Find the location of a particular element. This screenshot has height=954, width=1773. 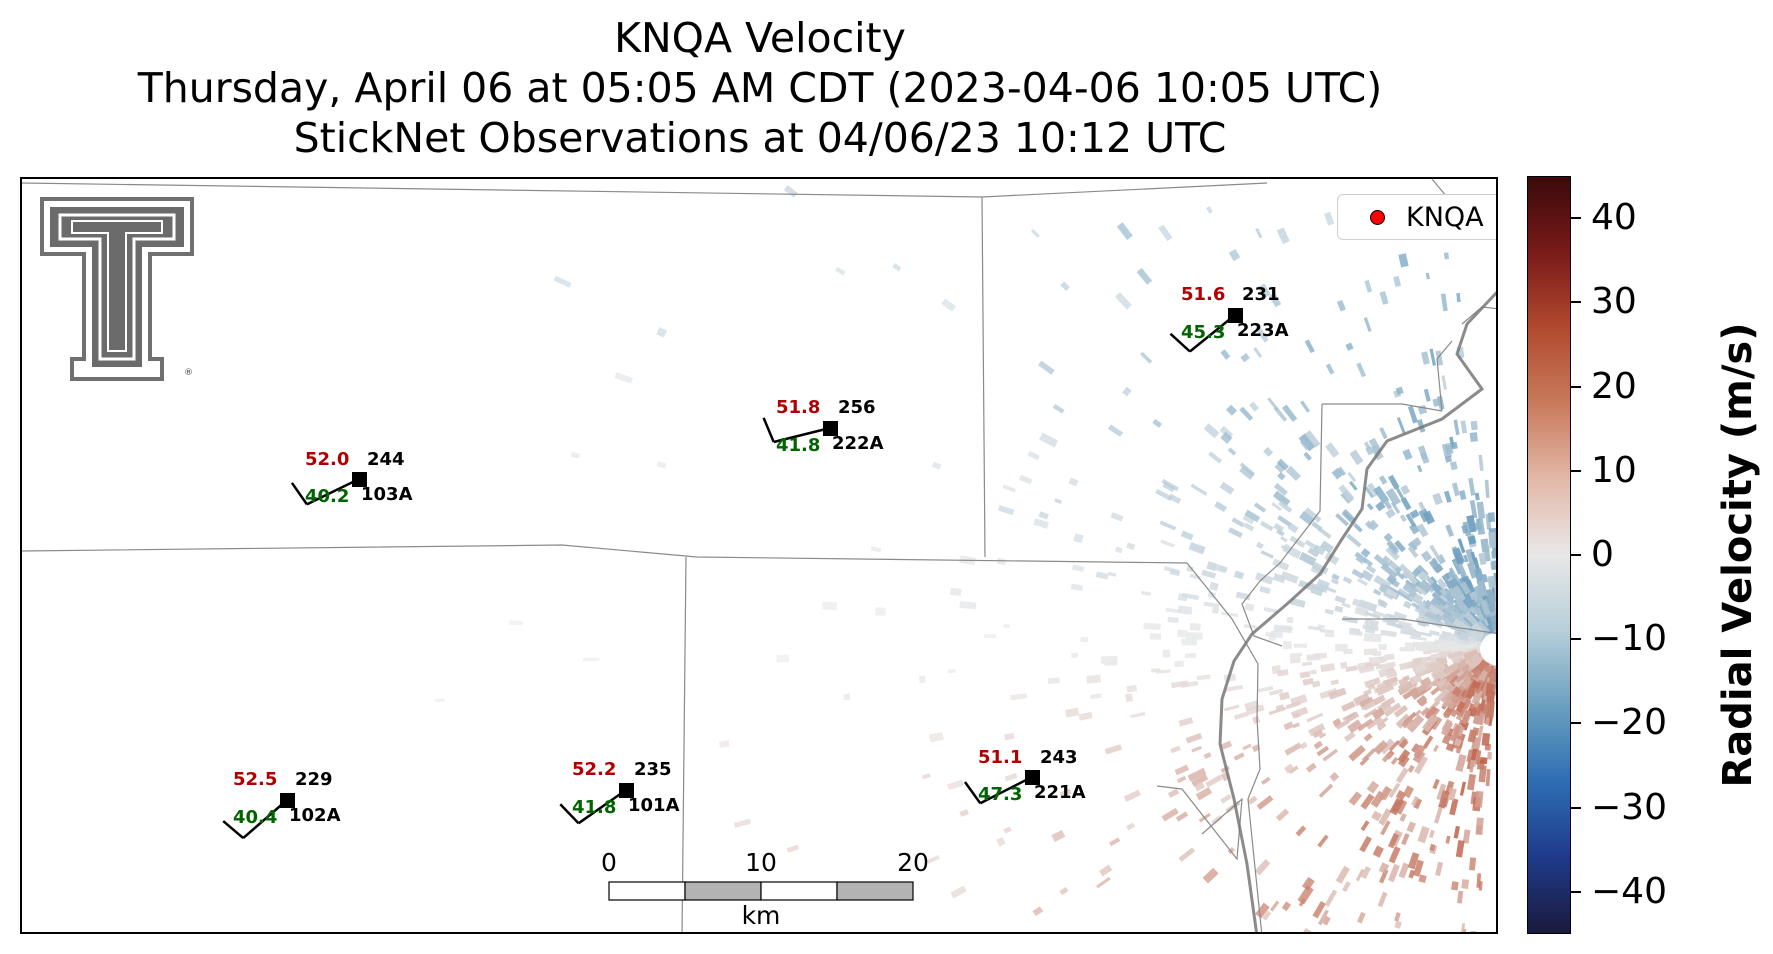

scale-segment is located at coordinates (723, 891).